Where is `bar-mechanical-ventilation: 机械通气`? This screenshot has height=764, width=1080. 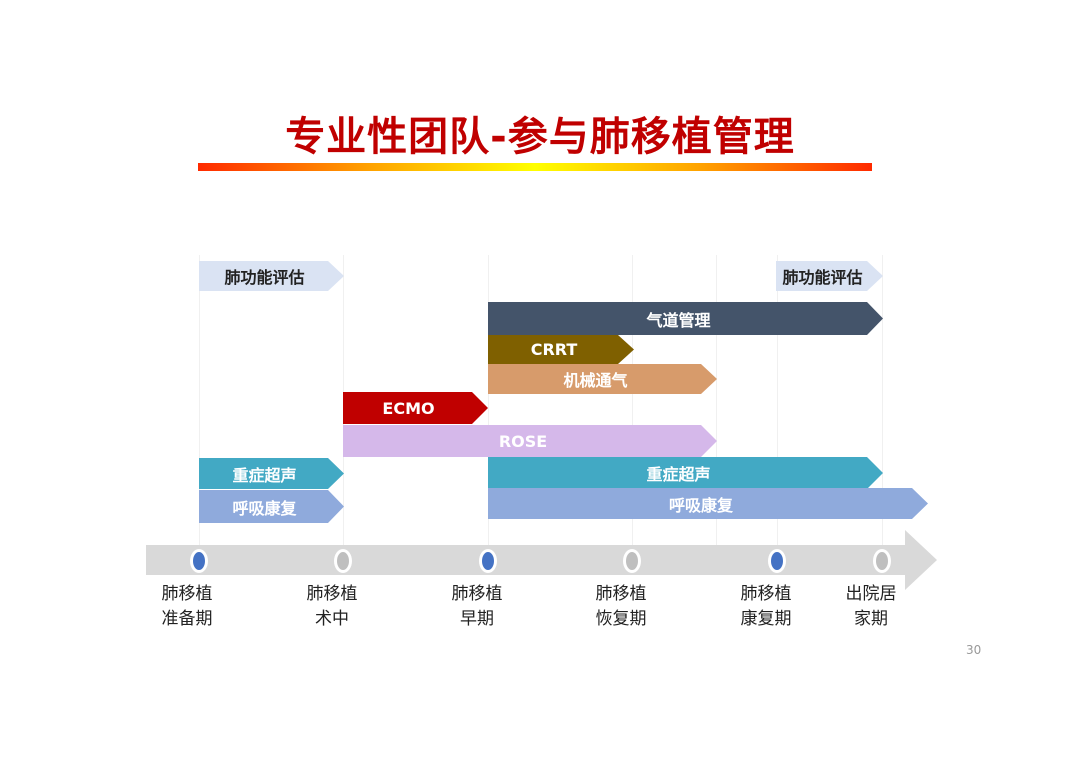
bar-mechanical-ventilation: 机械通气 is located at coordinates (602, 379).